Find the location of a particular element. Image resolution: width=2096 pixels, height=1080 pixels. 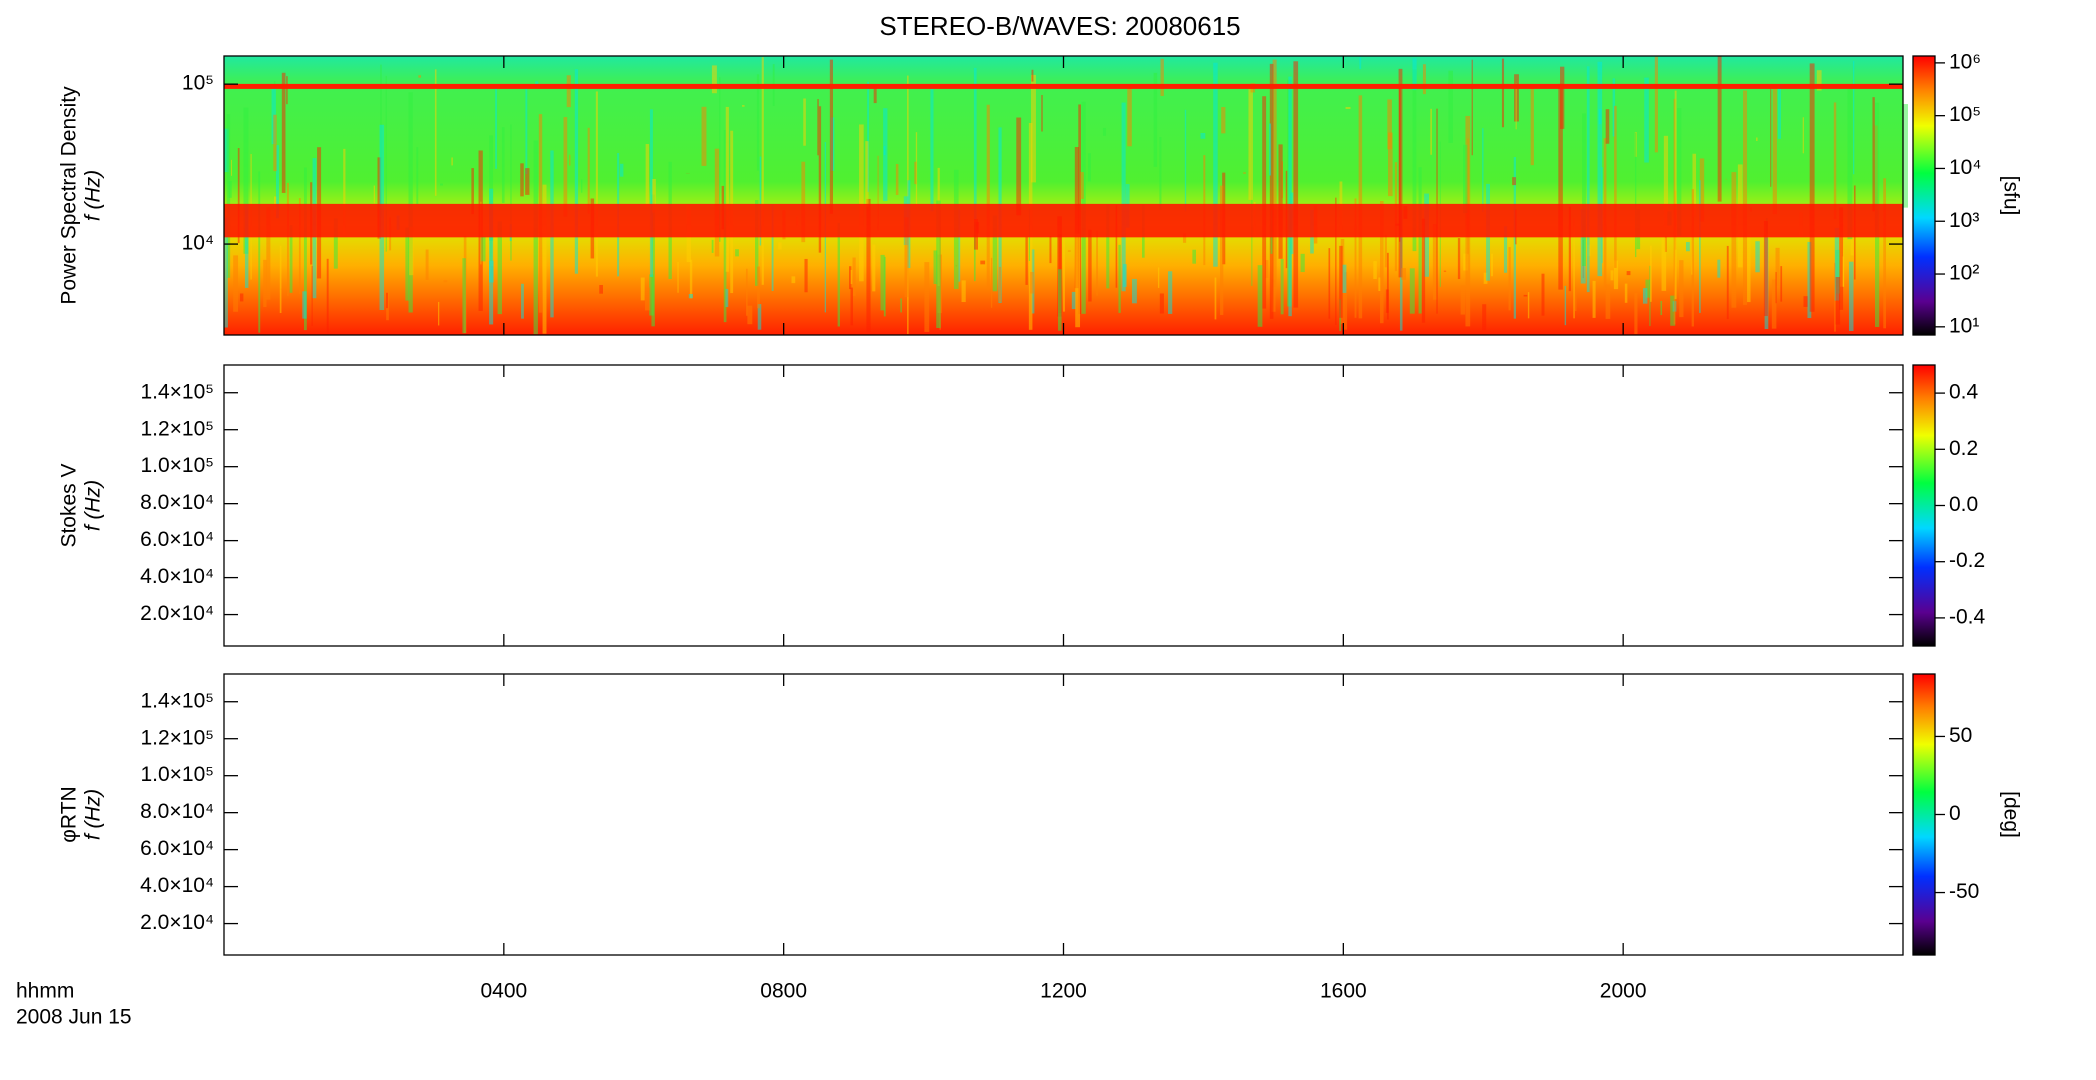

x-tick-label: 1600 is located at coordinates (1343, 991).